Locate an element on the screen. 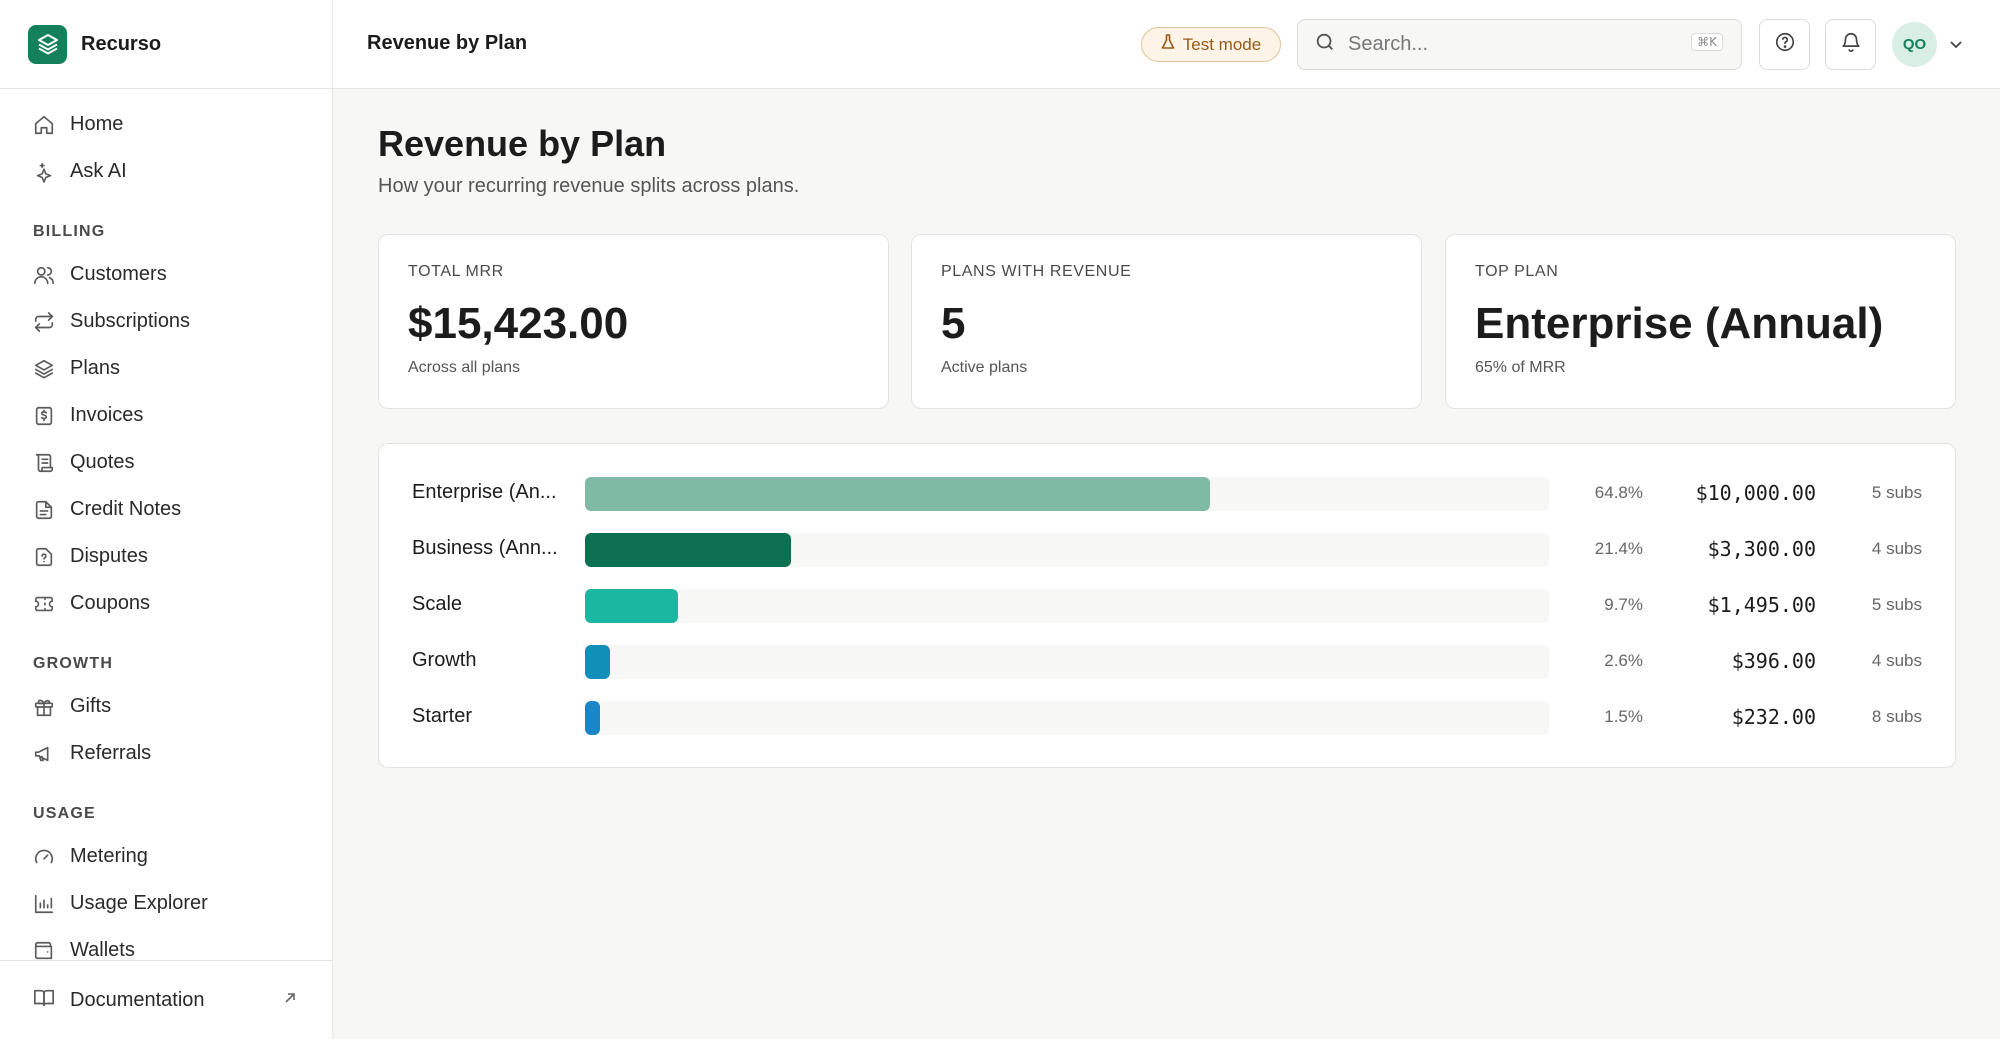  chevron-down-icon is located at coordinates (1956, 46).